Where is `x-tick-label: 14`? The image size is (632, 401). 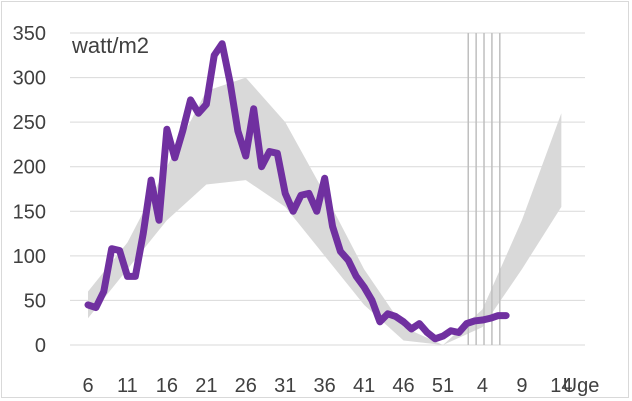 x-tick-label: 14 is located at coordinates (561, 386).